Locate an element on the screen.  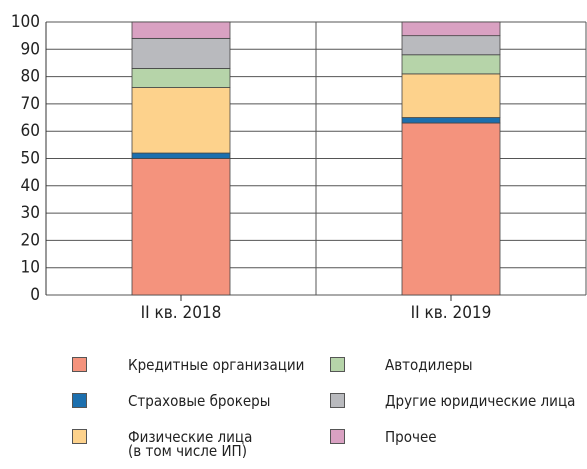
legend-label: Страховые брокеры is located at coordinates (199, 401).